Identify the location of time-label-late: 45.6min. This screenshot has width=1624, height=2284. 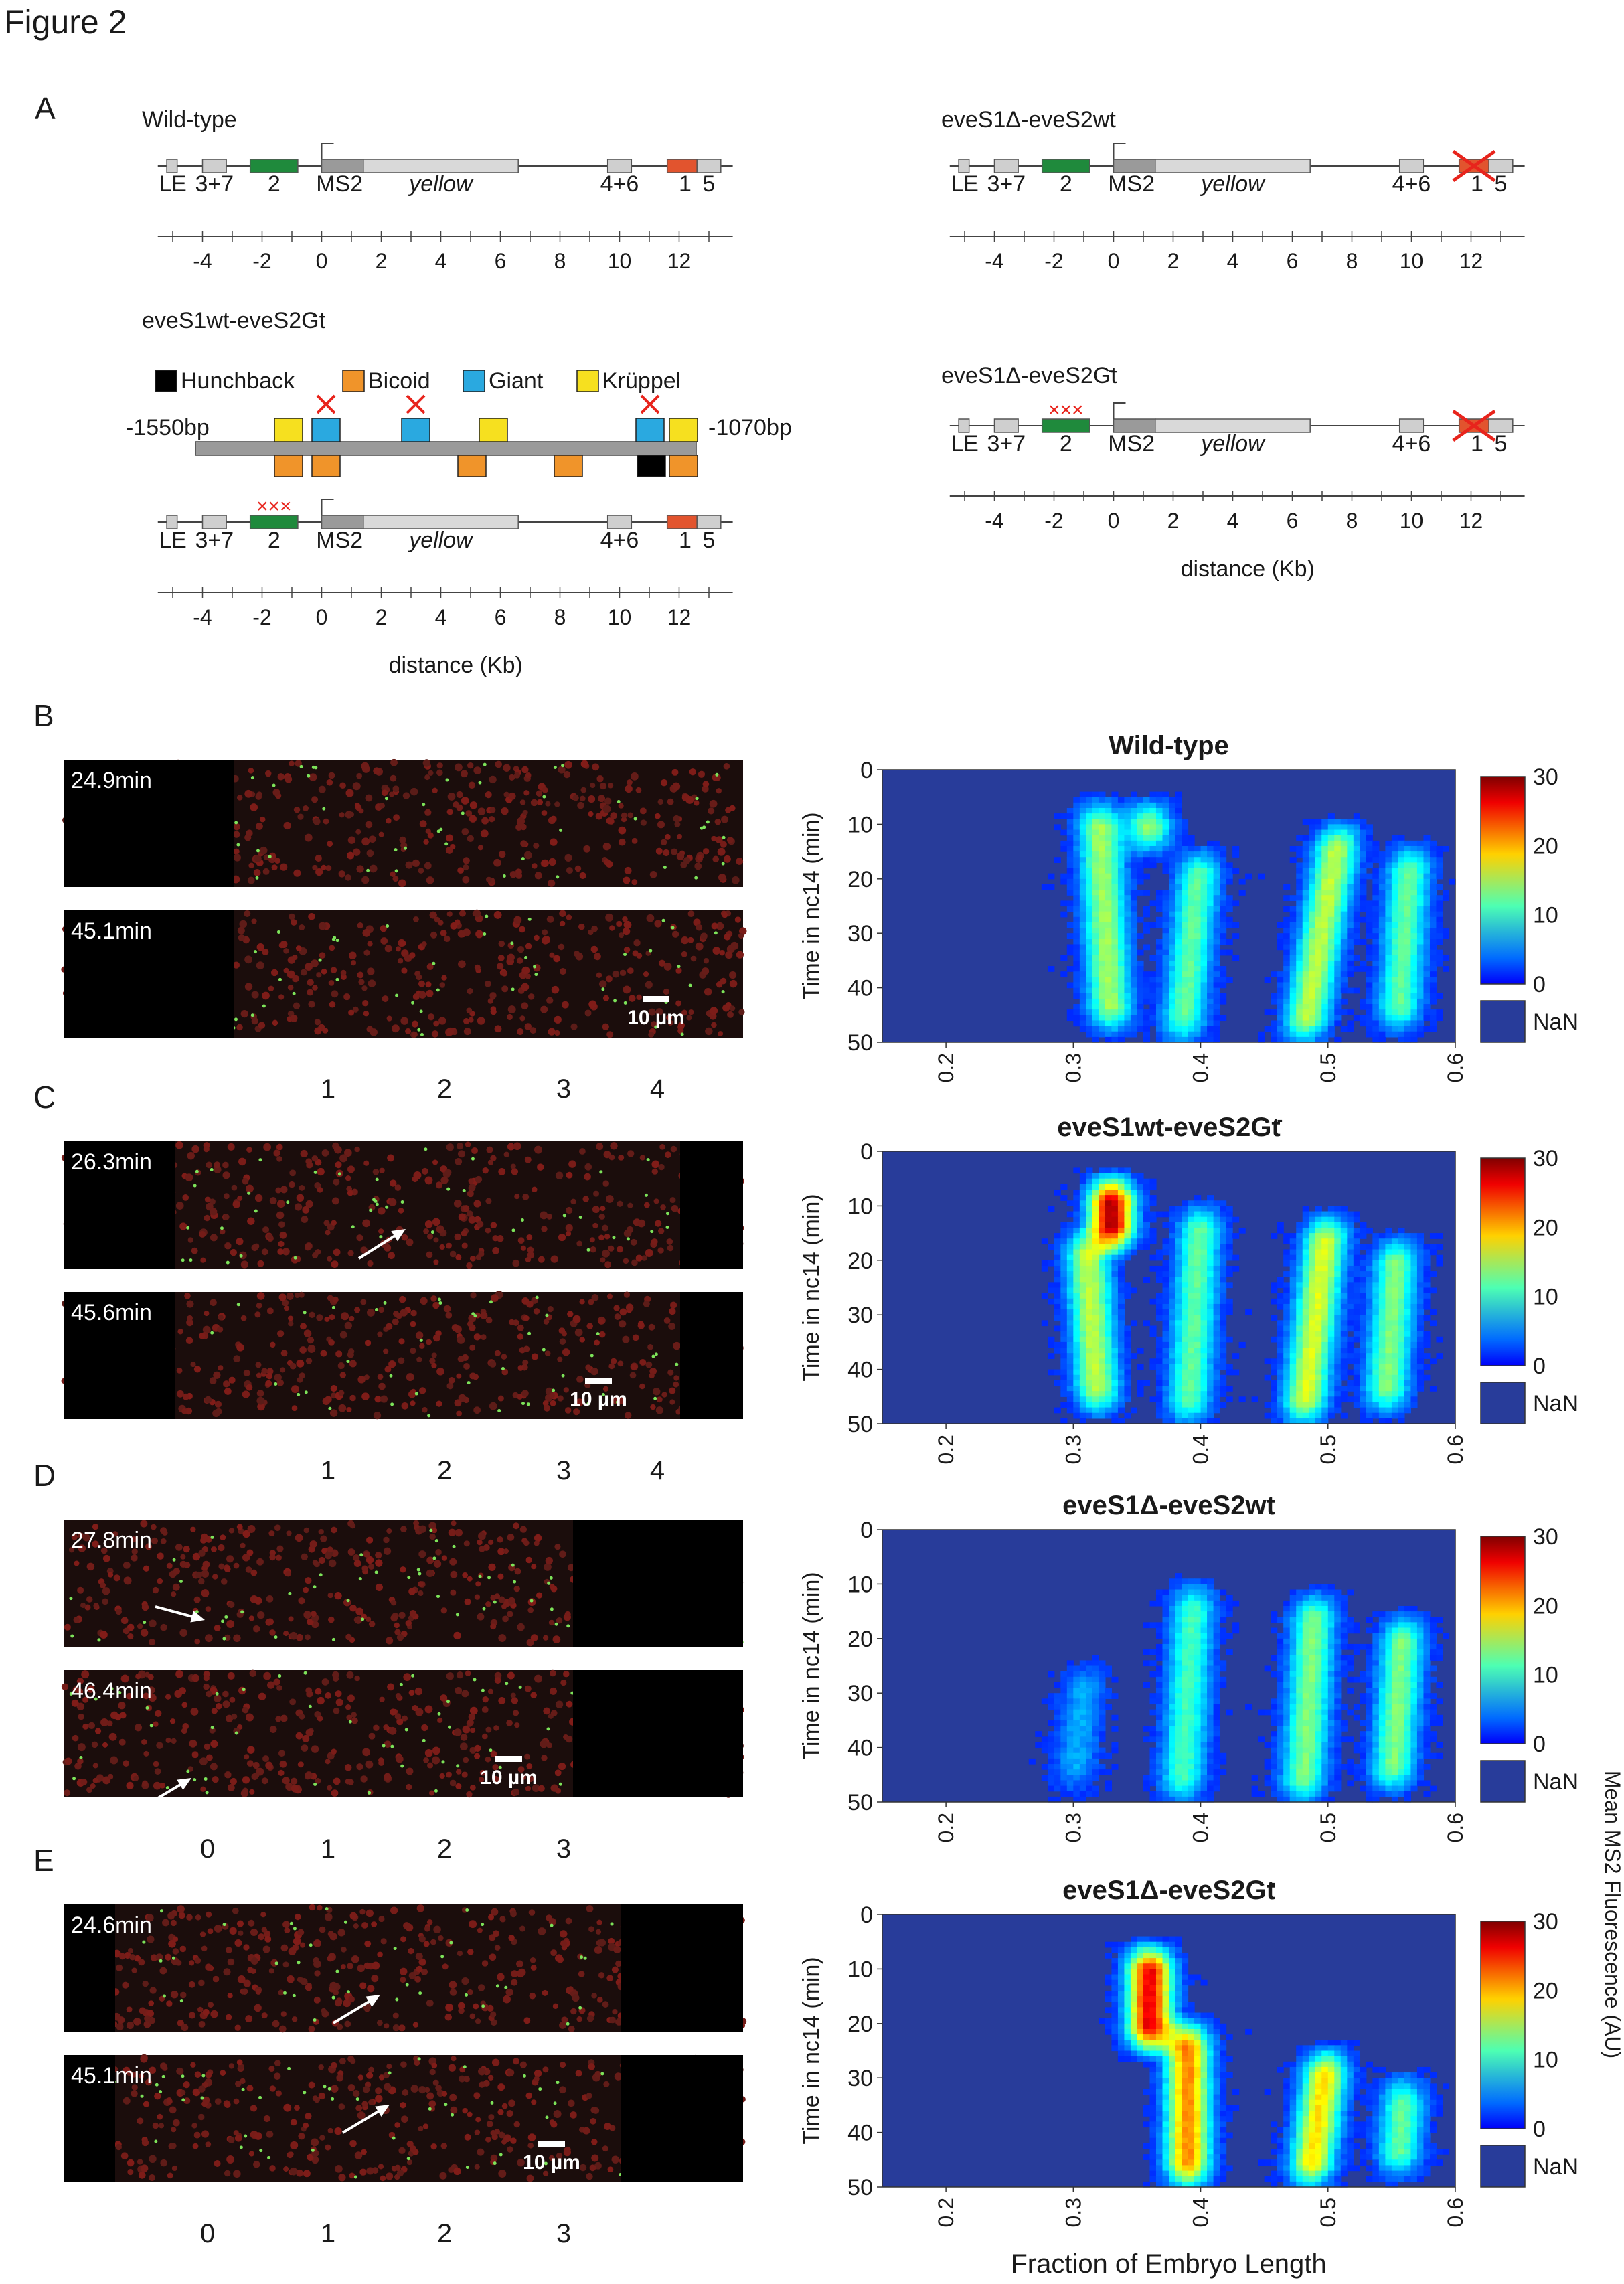
(112, 1312).